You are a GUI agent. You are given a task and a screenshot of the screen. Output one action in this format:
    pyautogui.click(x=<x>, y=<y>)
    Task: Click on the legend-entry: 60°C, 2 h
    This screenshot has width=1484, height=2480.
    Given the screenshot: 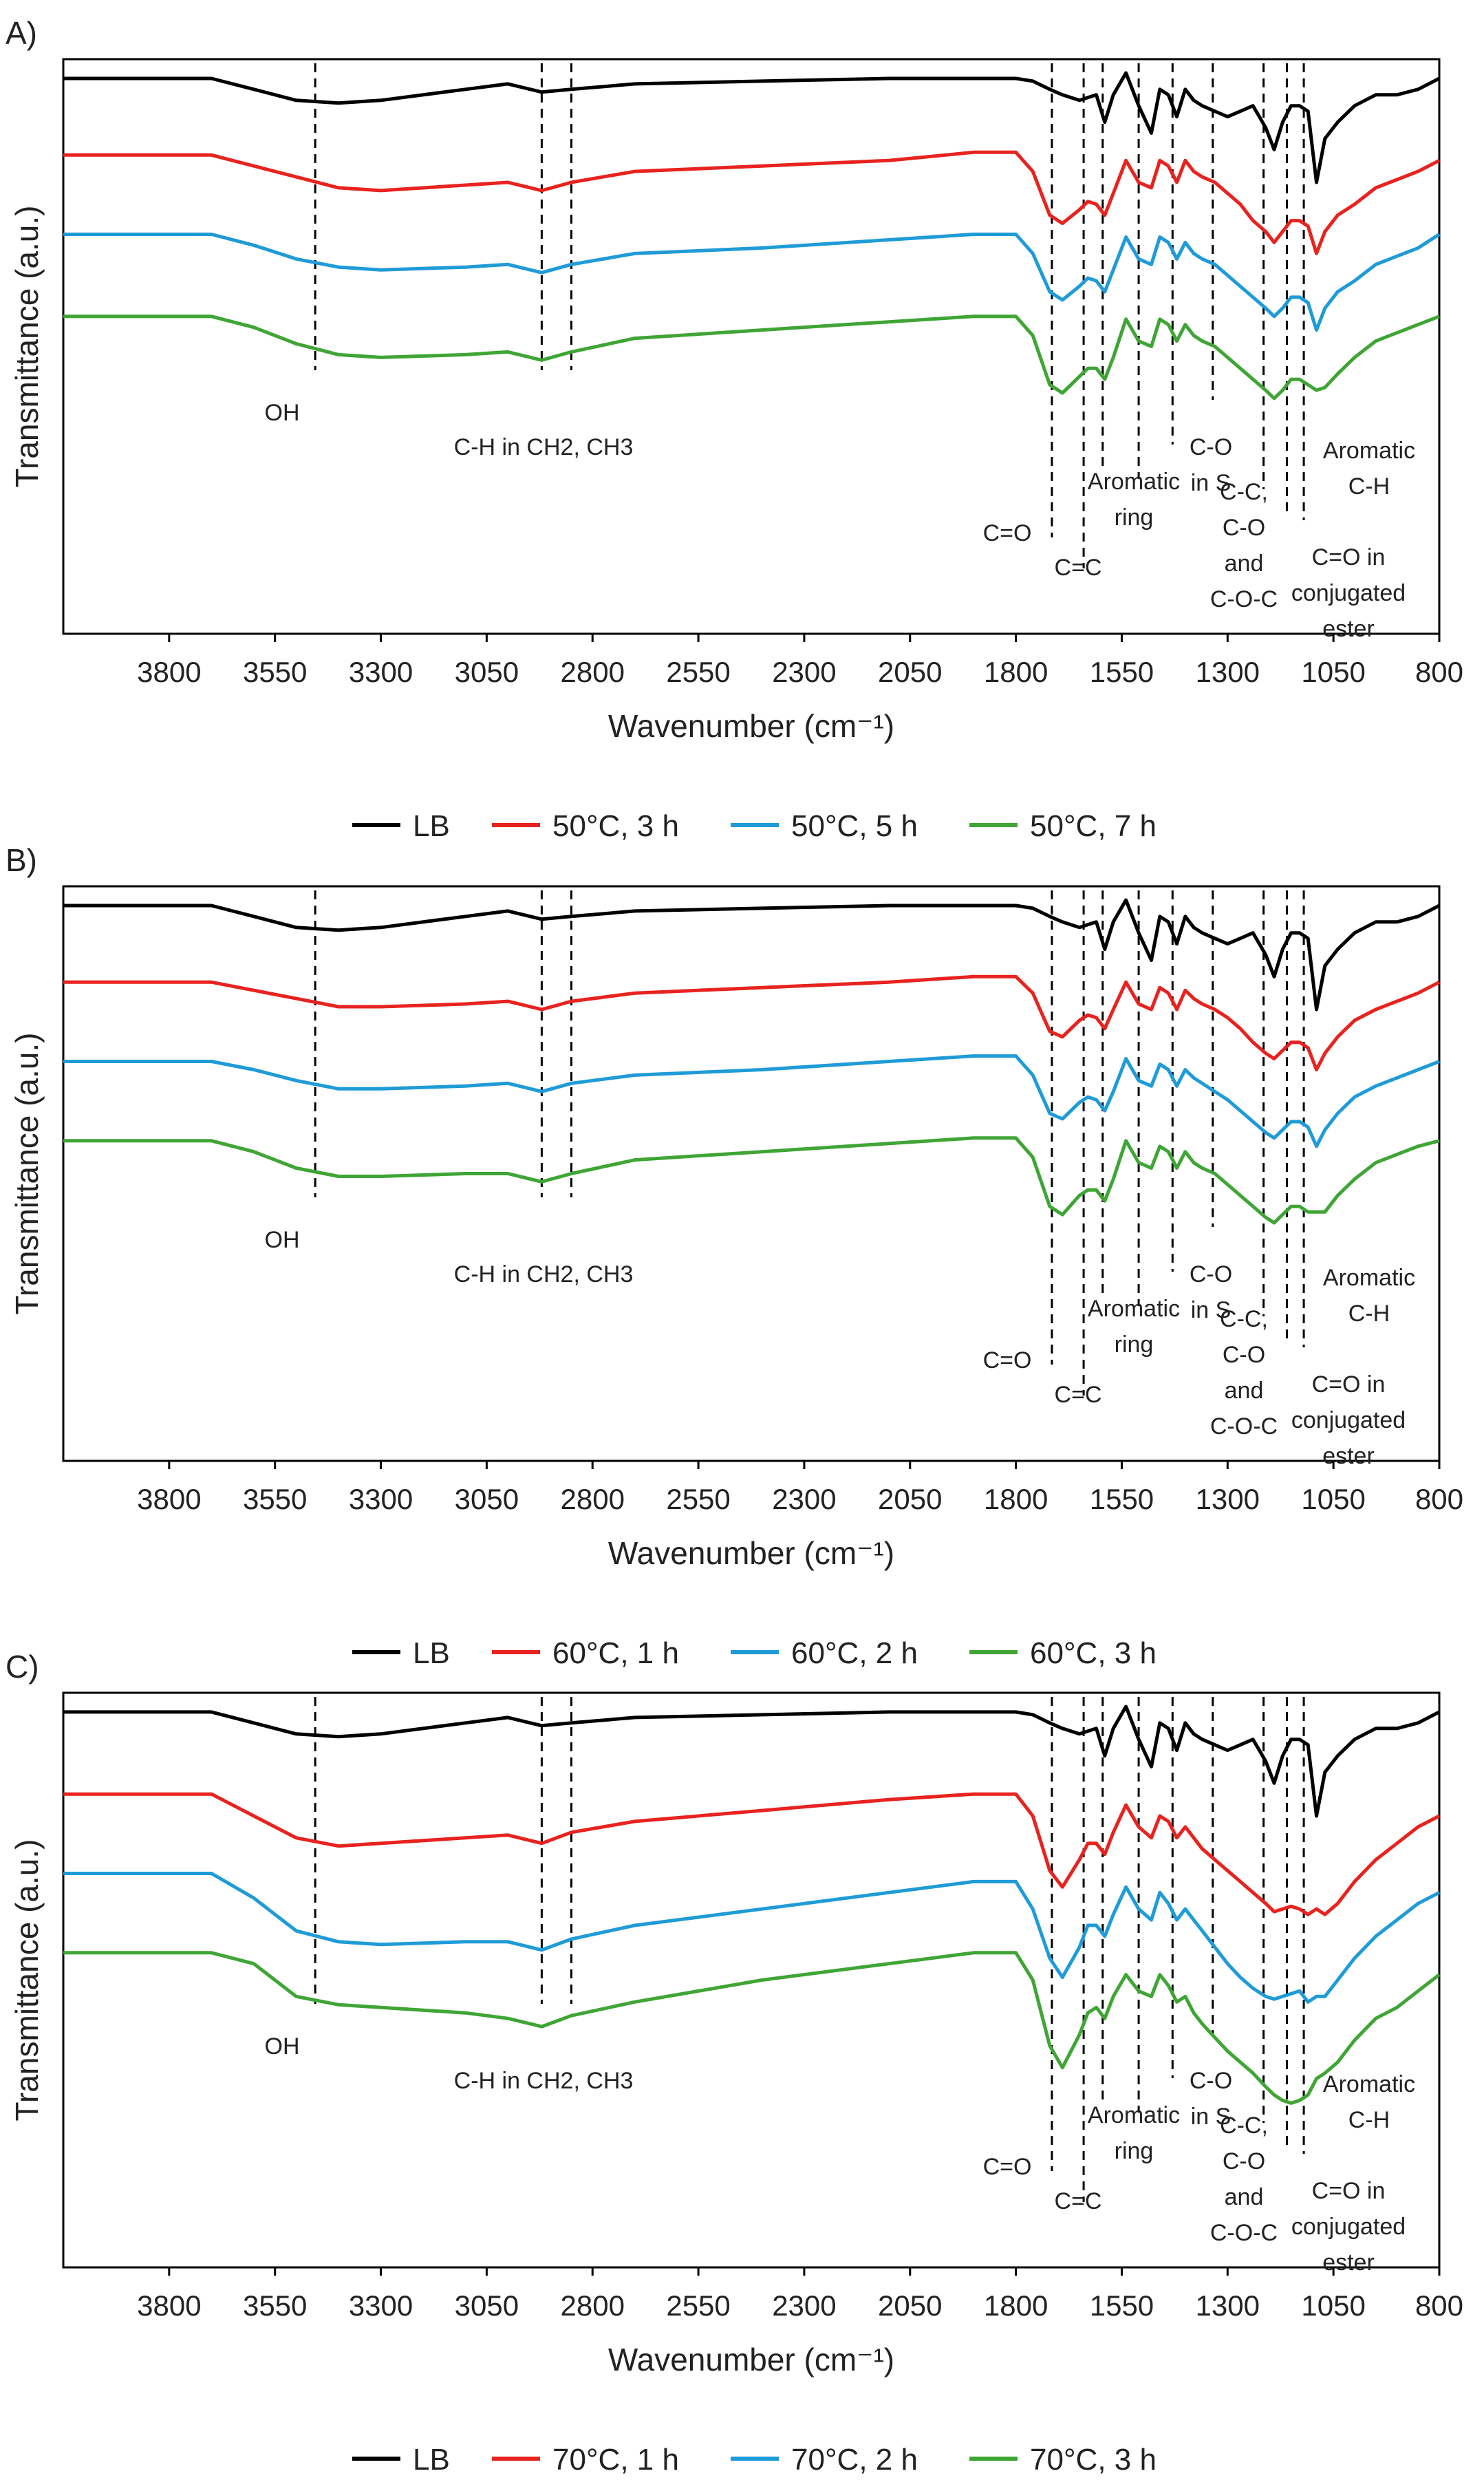 What is the action you would take?
    pyautogui.click(x=854, y=1653)
    